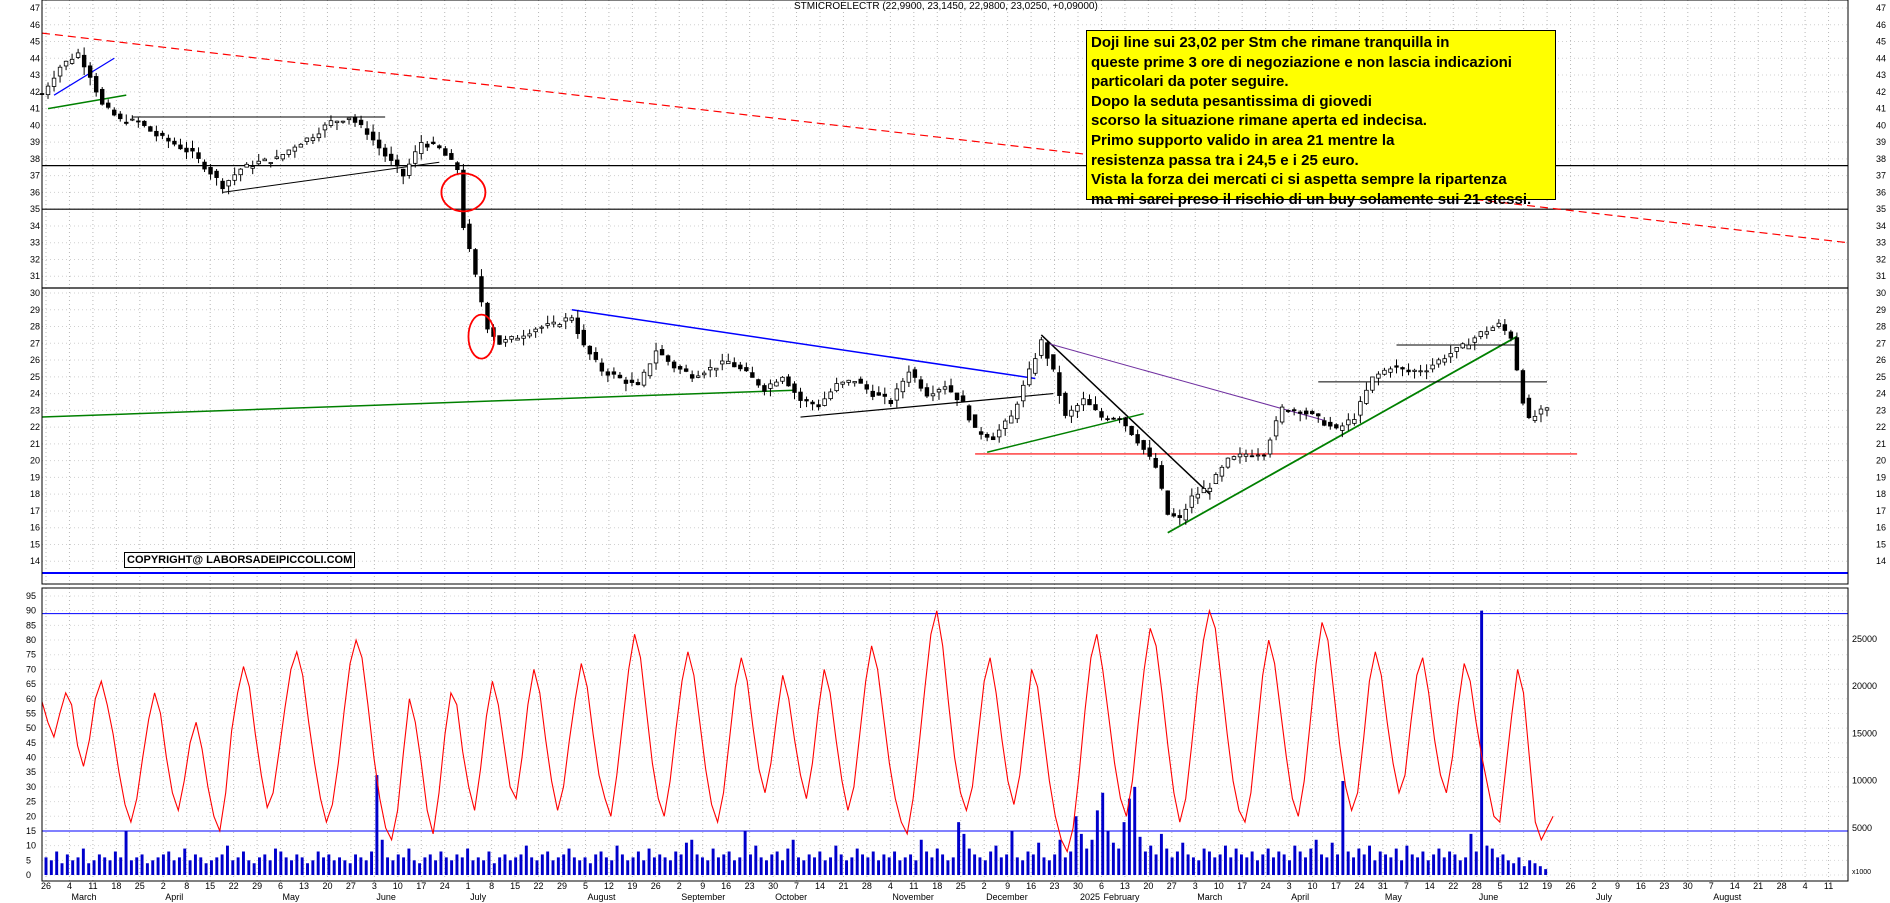 The width and height of the screenshot is (1890, 903). What do you see at coordinates (210, 886) in the screenshot?
I see `x-day-tick-label: 15` at bounding box center [210, 886].